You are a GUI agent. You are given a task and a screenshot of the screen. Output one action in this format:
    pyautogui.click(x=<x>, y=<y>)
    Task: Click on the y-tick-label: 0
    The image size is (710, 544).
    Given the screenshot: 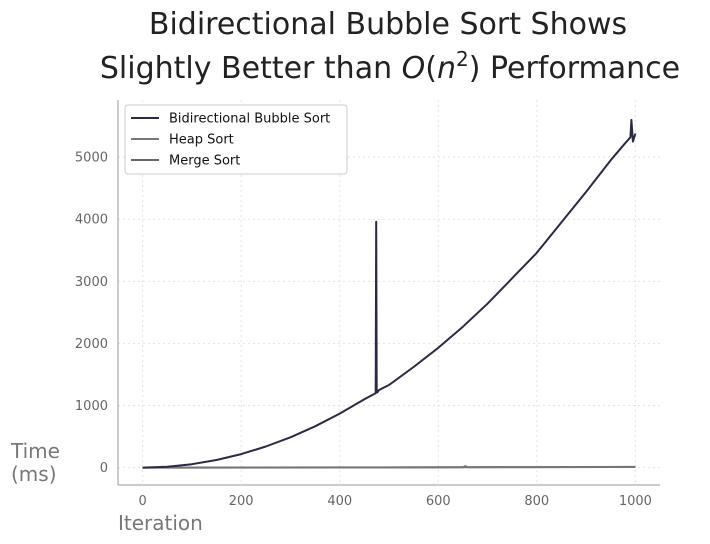 What is the action you would take?
    pyautogui.click(x=104, y=468)
    